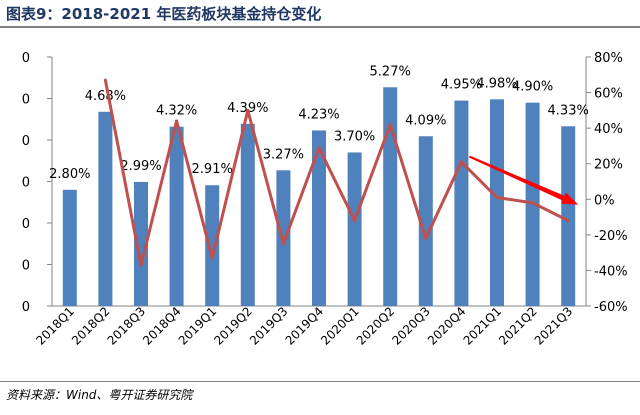 The image size is (640, 415). Describe the element at coordinates (354, 136) in the screenshot. I see `bar-data-label: 3.70%` at that location.